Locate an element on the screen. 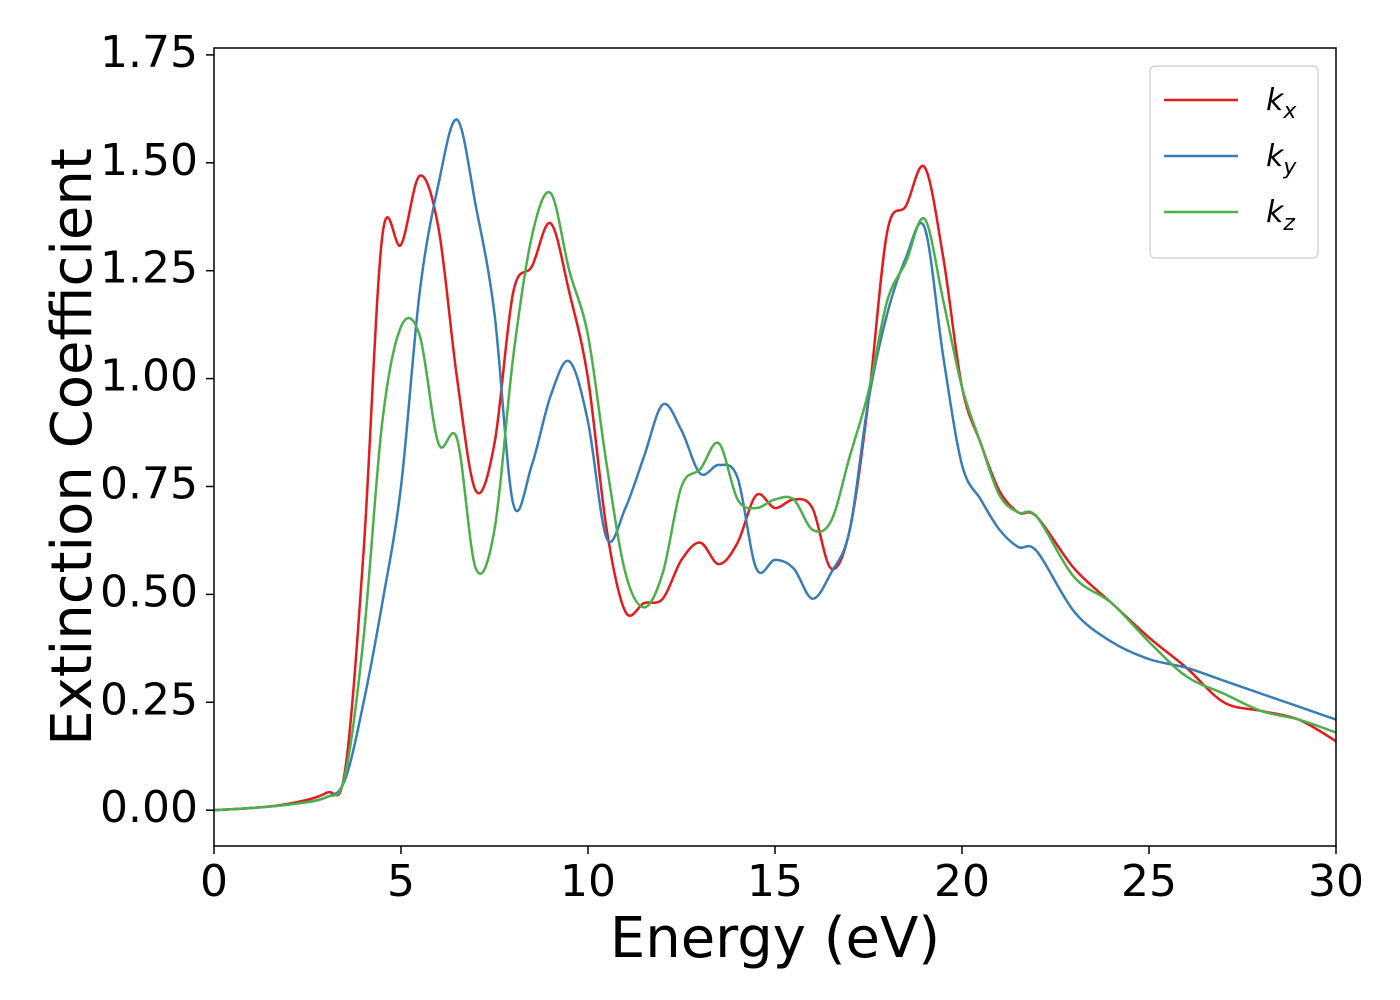 Image resolution: width=1400 pixels, height=1000 pixels. x-tick-label: 15 is located at coordinates (775, 881).